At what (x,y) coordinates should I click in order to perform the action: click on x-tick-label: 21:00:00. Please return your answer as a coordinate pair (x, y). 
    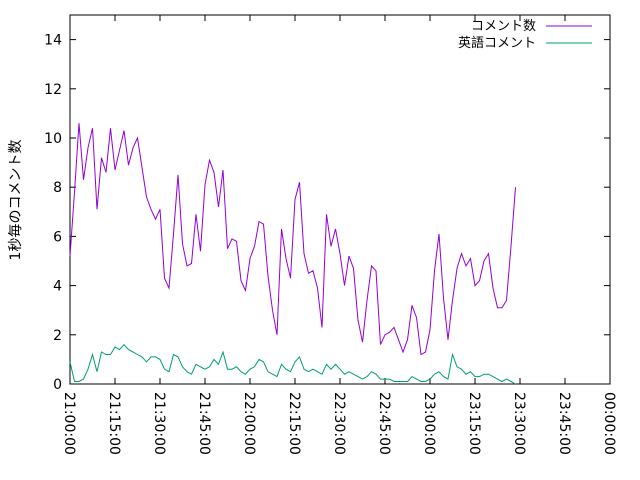
    Looking at the image, I should click on (69, 423).